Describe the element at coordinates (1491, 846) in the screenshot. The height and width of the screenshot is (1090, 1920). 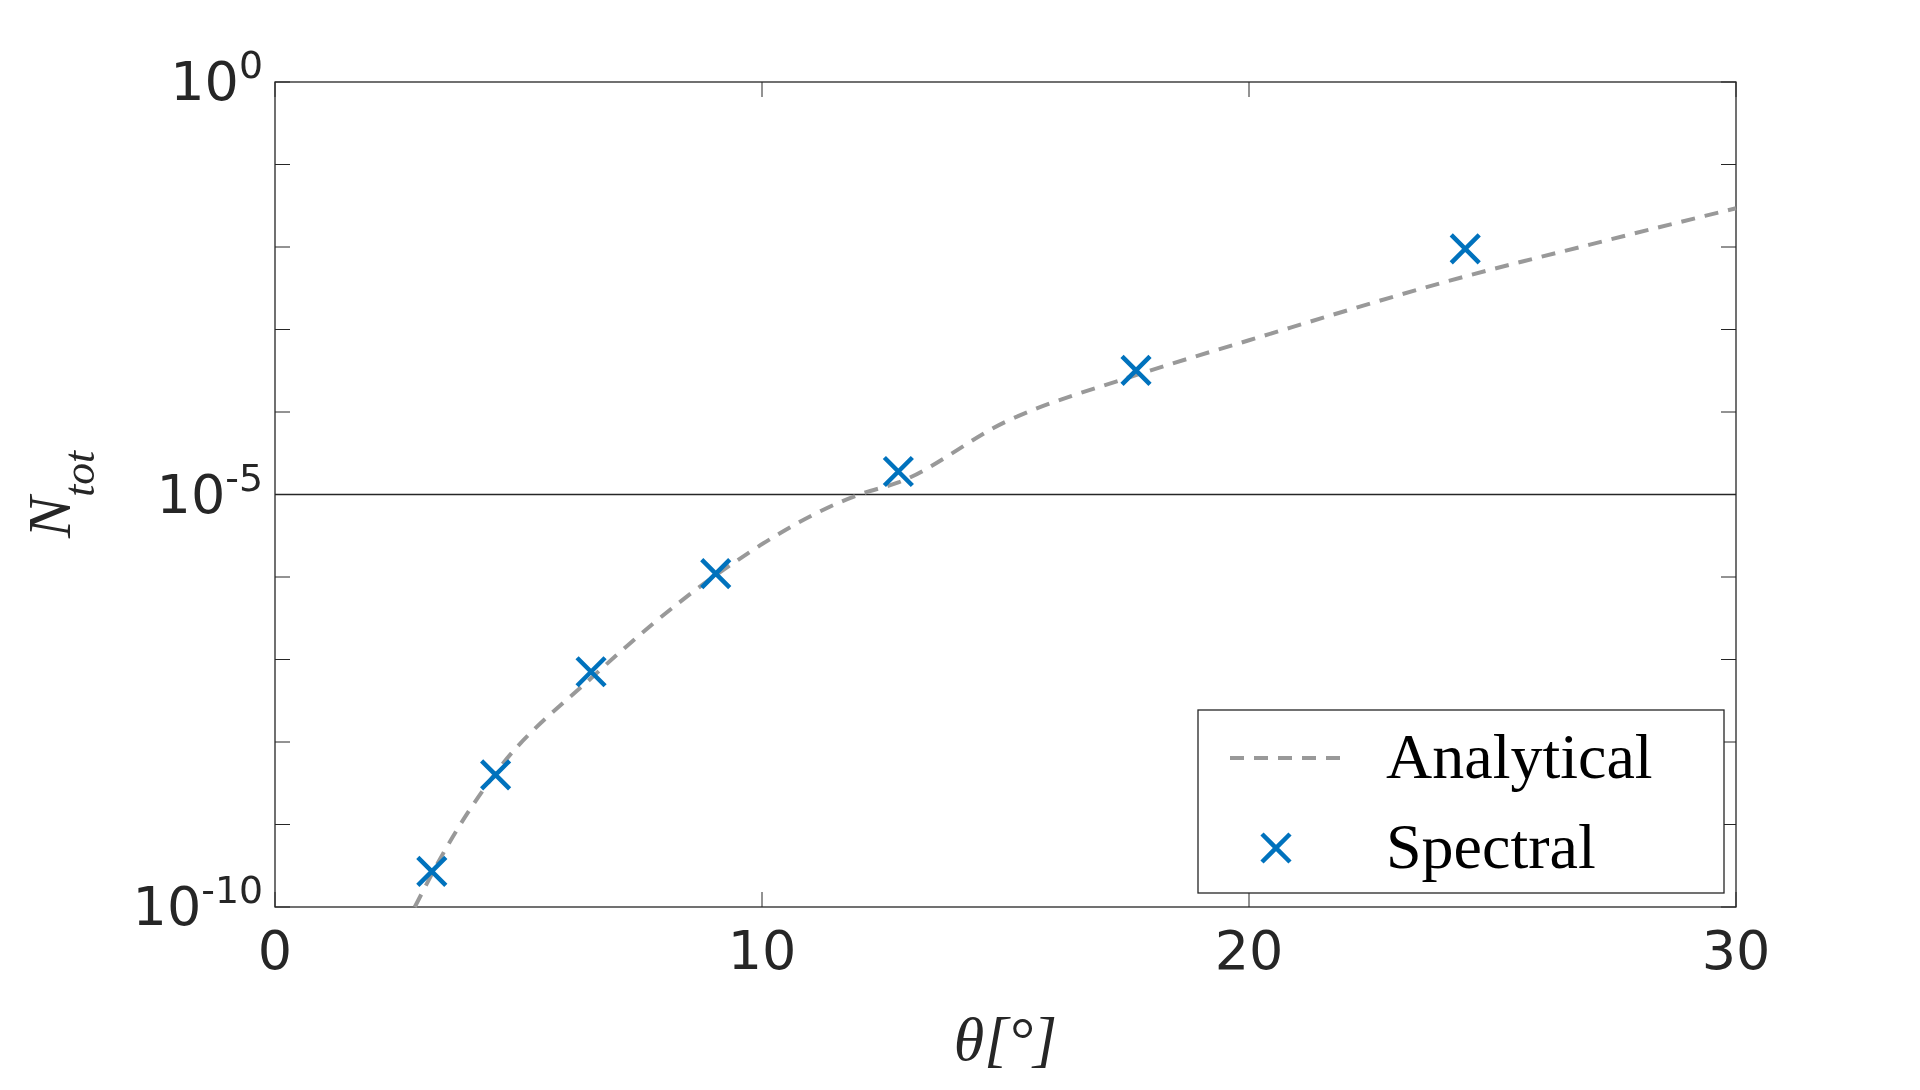
I see `legend-label: Spectral` at that location.